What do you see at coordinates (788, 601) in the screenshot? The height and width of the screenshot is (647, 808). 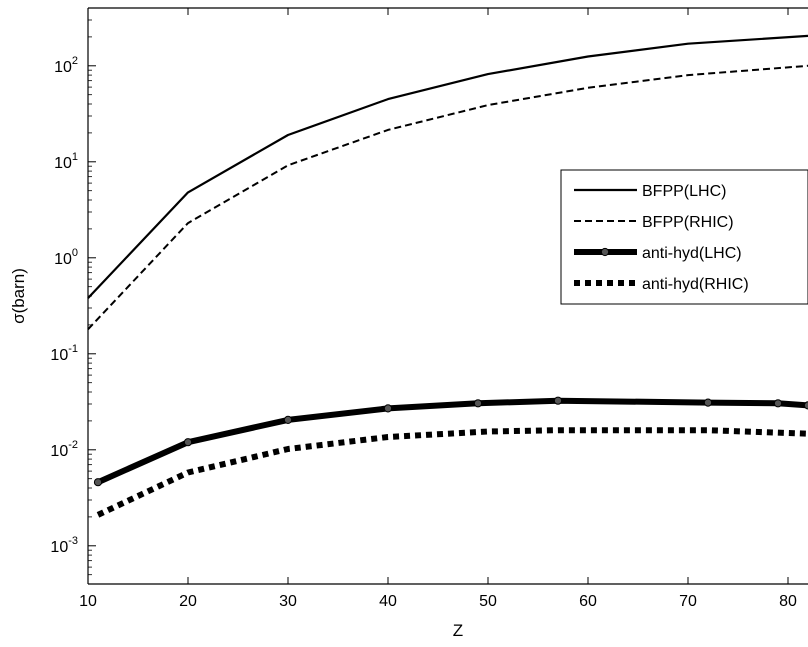 I see `x-tick-label-7: 80` at bounding box center [788, 601].